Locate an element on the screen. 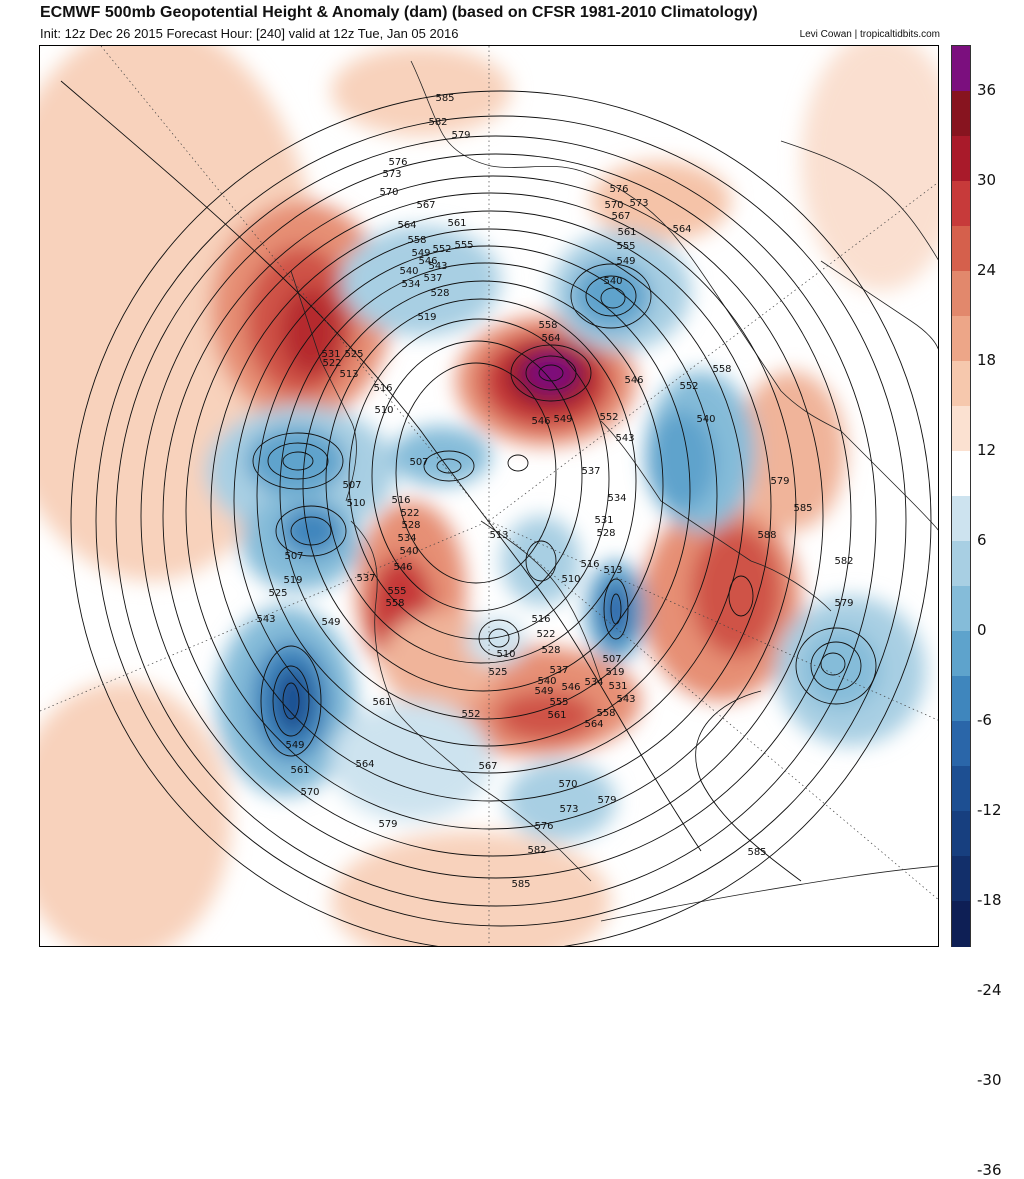 The width and height of the screenshot is (1024, 1179). colorbar-label: -6 is located at coordinates (984, 720).